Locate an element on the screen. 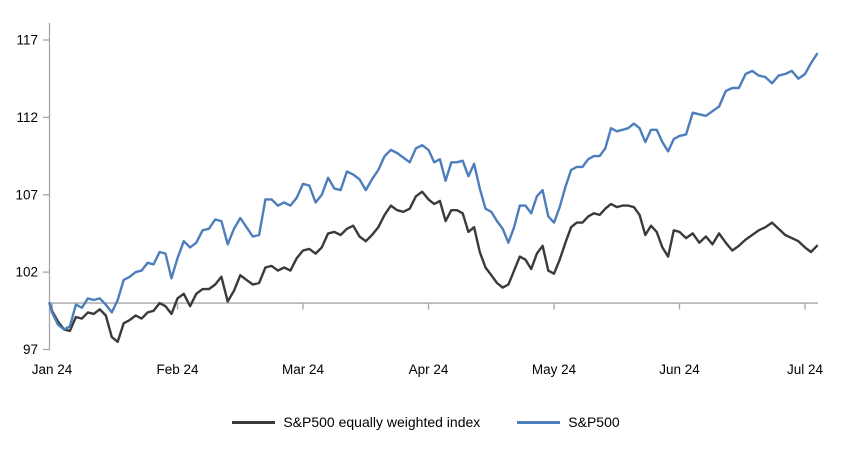 The height and width of the screenshot is (453, 852). legend-line-swatch-sp500 is located at coordinates (539, 422).